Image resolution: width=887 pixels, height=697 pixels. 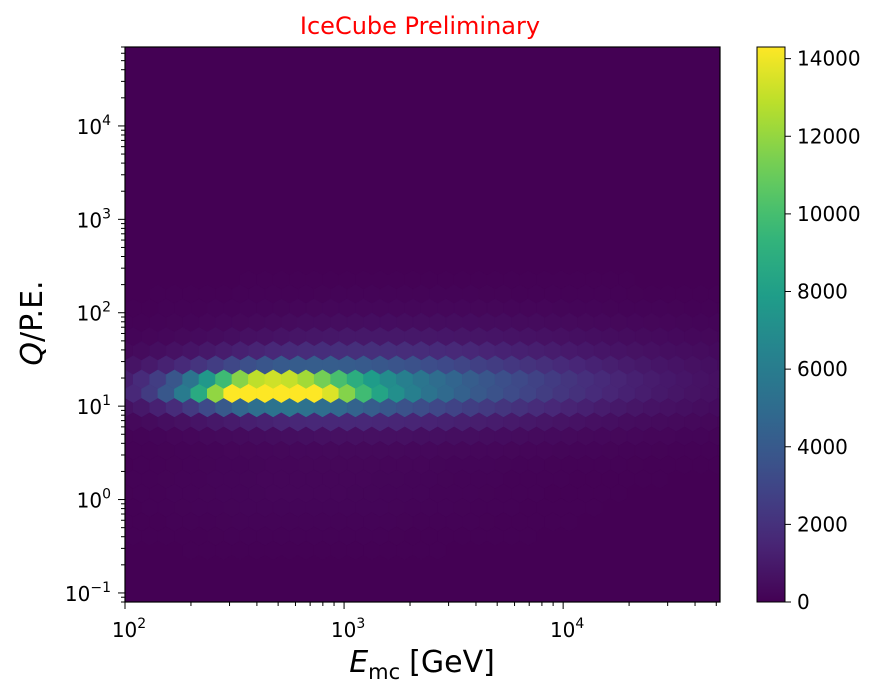 I want to click on x-tick-label: 10², so click(x=129, y=629).